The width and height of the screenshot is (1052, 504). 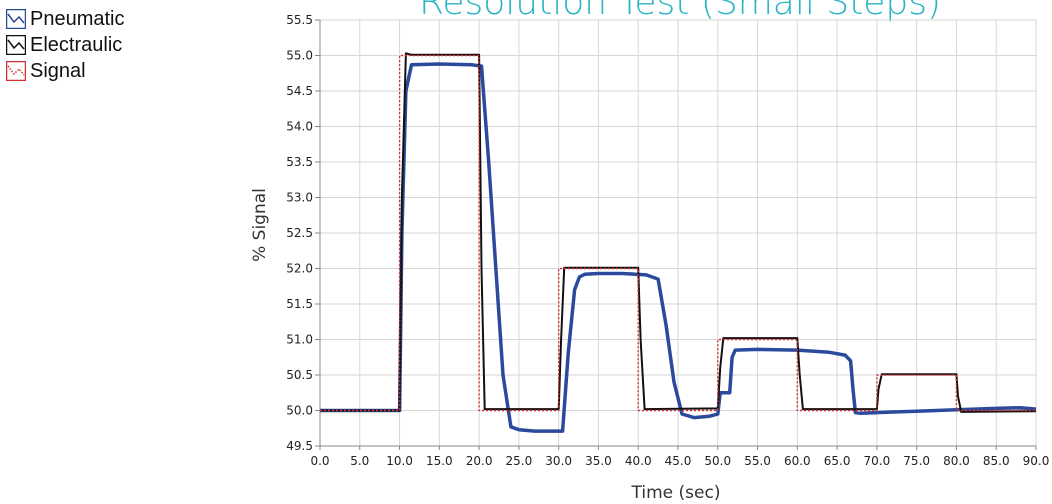 What do you see at coordinates (399, 461) in the screenshot?
I see `x-tick-label: 10.0` at bounding box center [399, 461].